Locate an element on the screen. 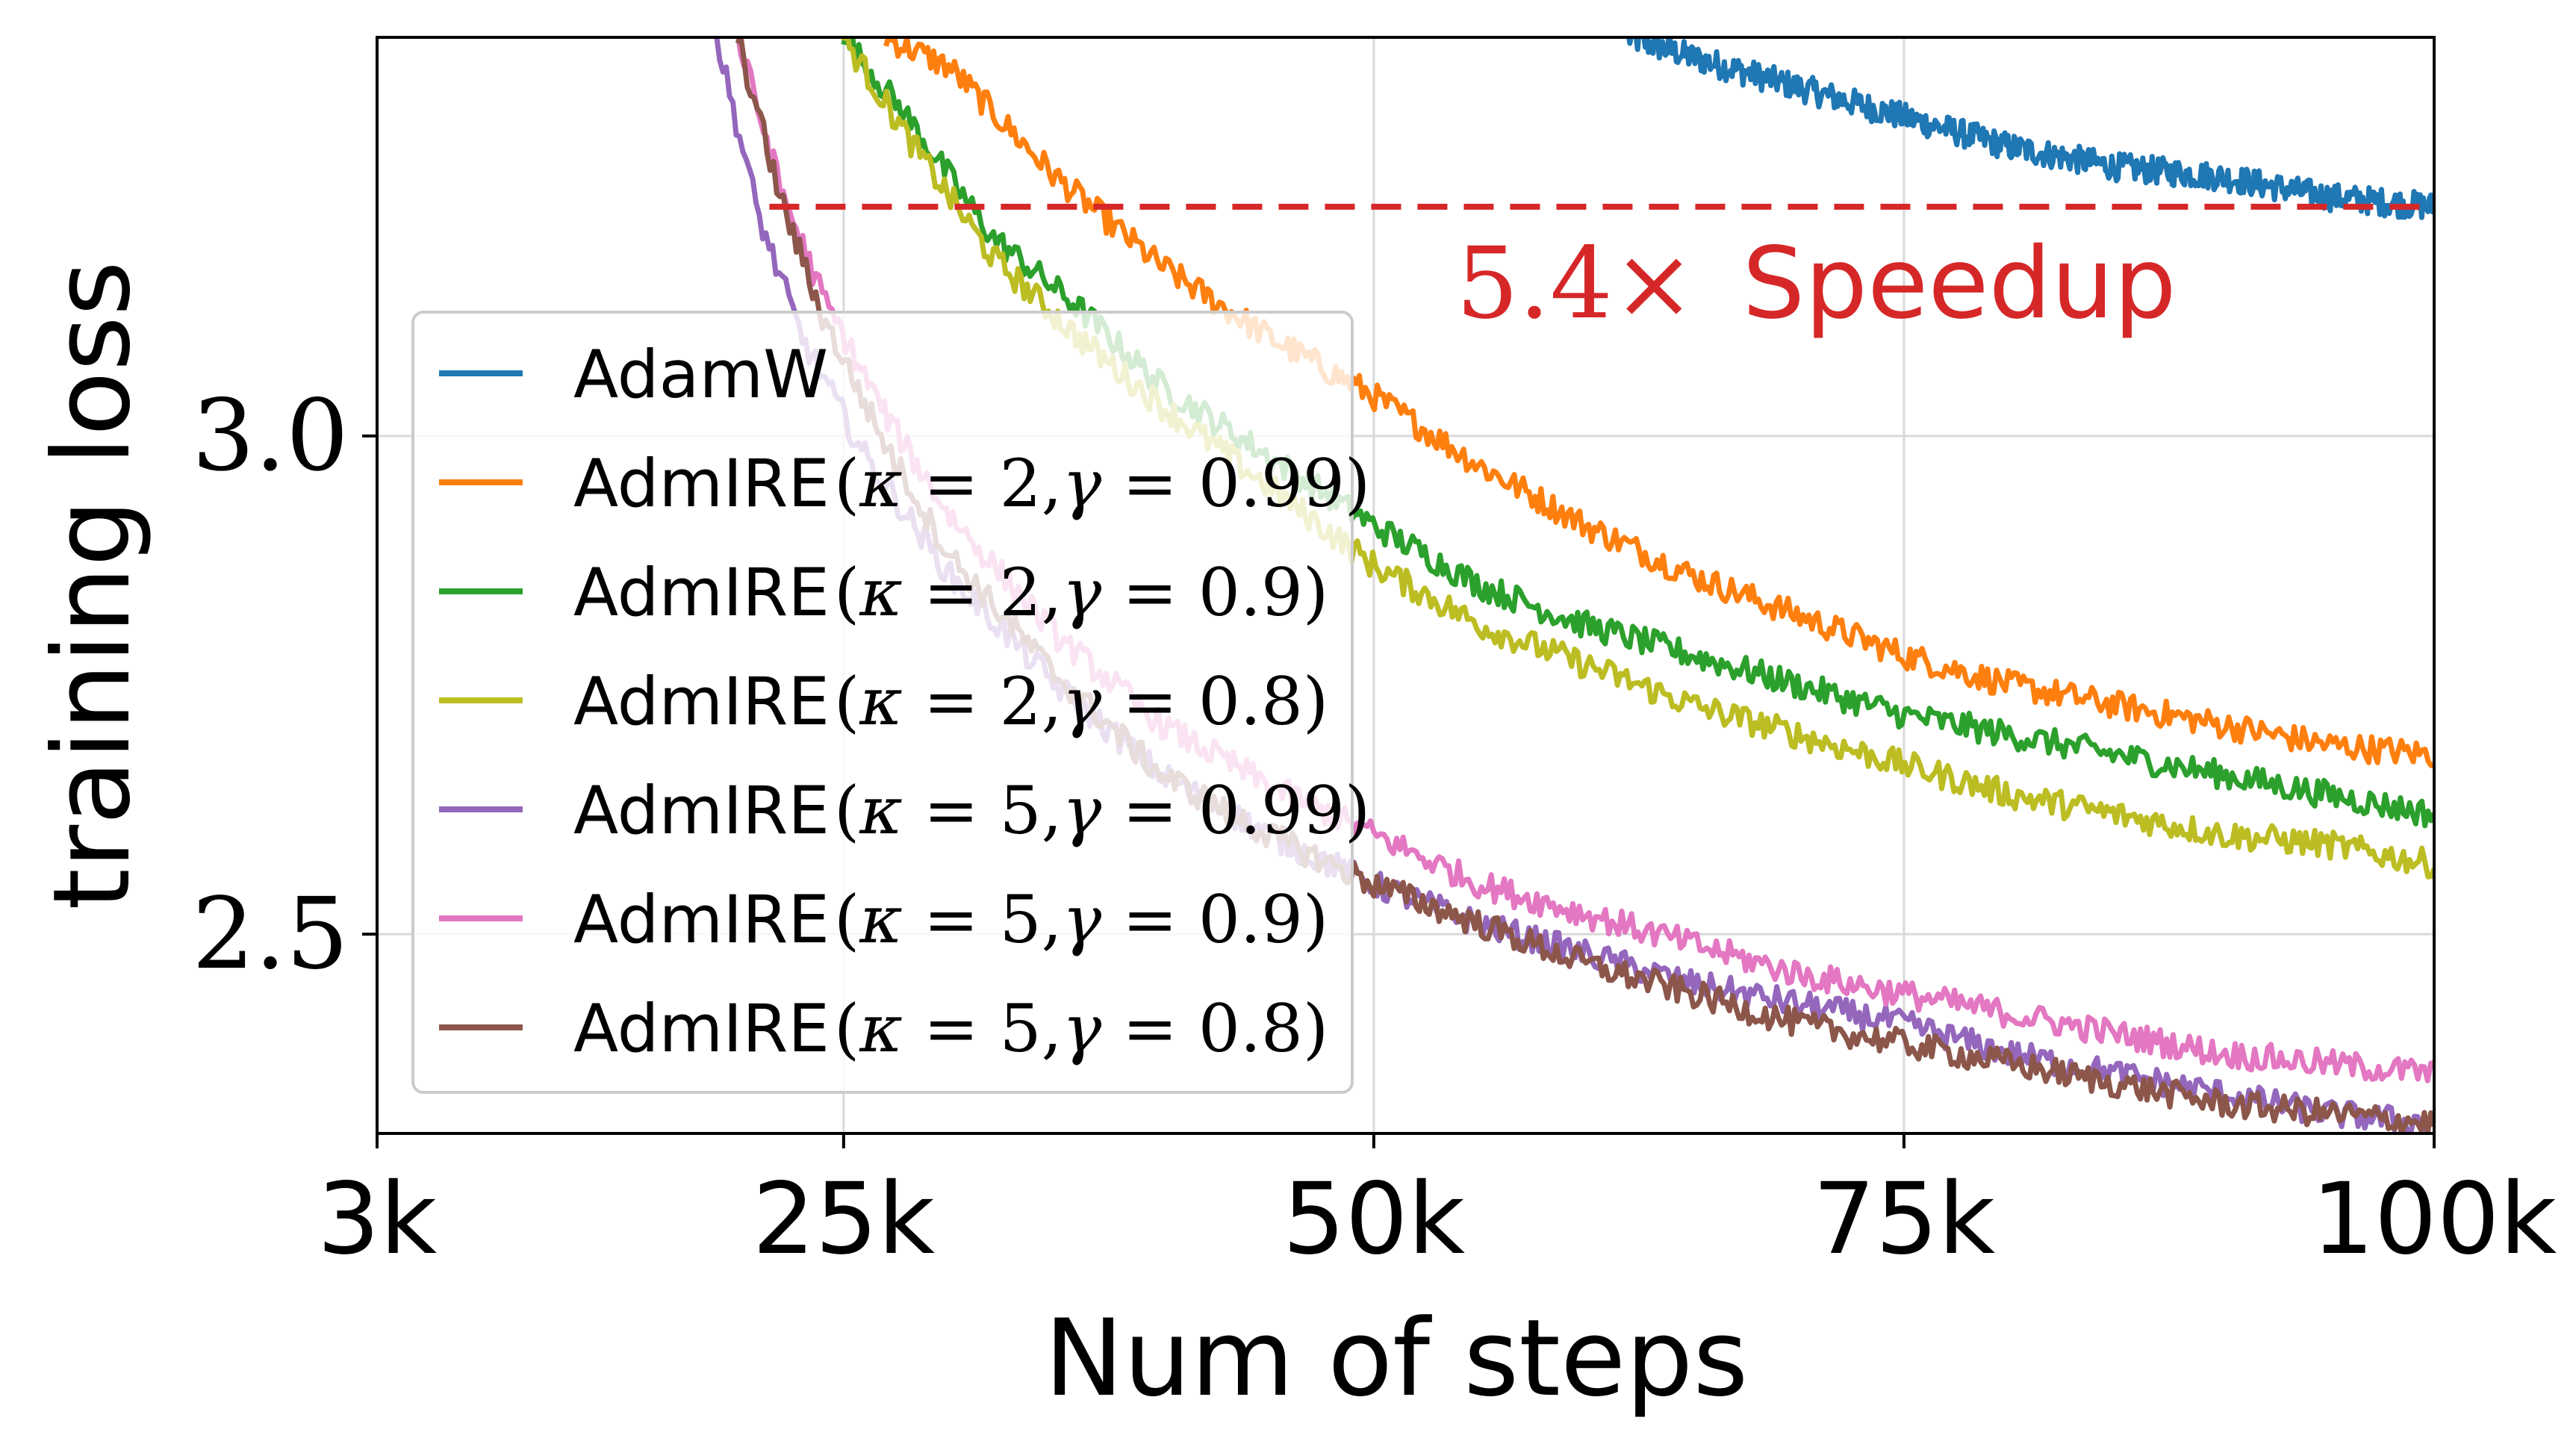 This screenshot has width=2576, height=1456. x-axis-label: Num of steps is located at coordinates (1397, 1358).